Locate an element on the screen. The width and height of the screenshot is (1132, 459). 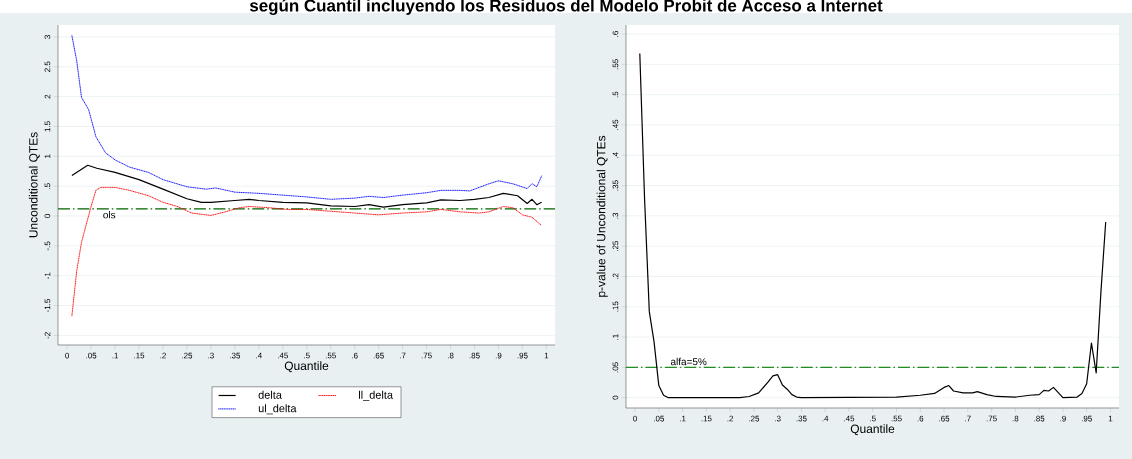
y-axis-title: p-value of Unconditional QTEs is located at coordinates (602, 216).